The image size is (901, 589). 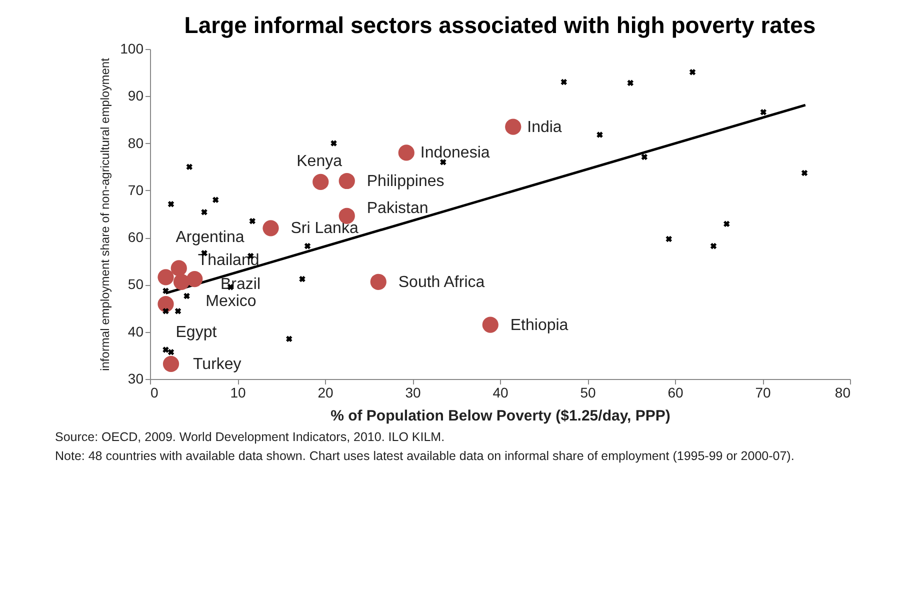 I want to click on annotation: Argentina, so click(x=210, y=237).